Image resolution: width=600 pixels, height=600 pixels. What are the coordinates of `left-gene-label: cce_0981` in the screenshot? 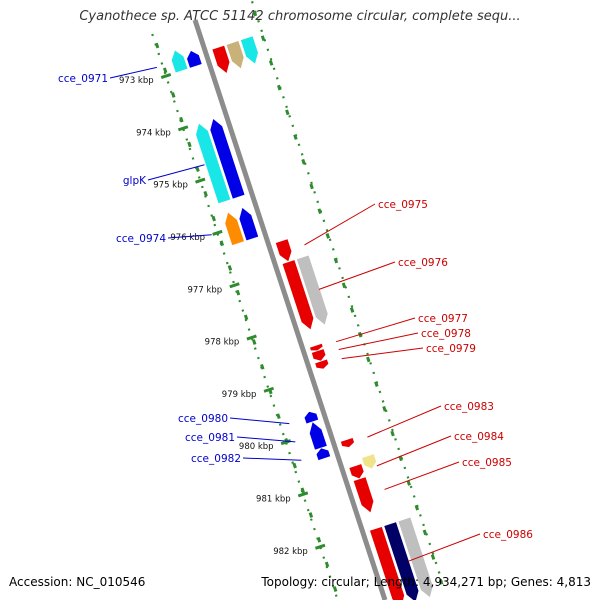 It's located at (210, 438).